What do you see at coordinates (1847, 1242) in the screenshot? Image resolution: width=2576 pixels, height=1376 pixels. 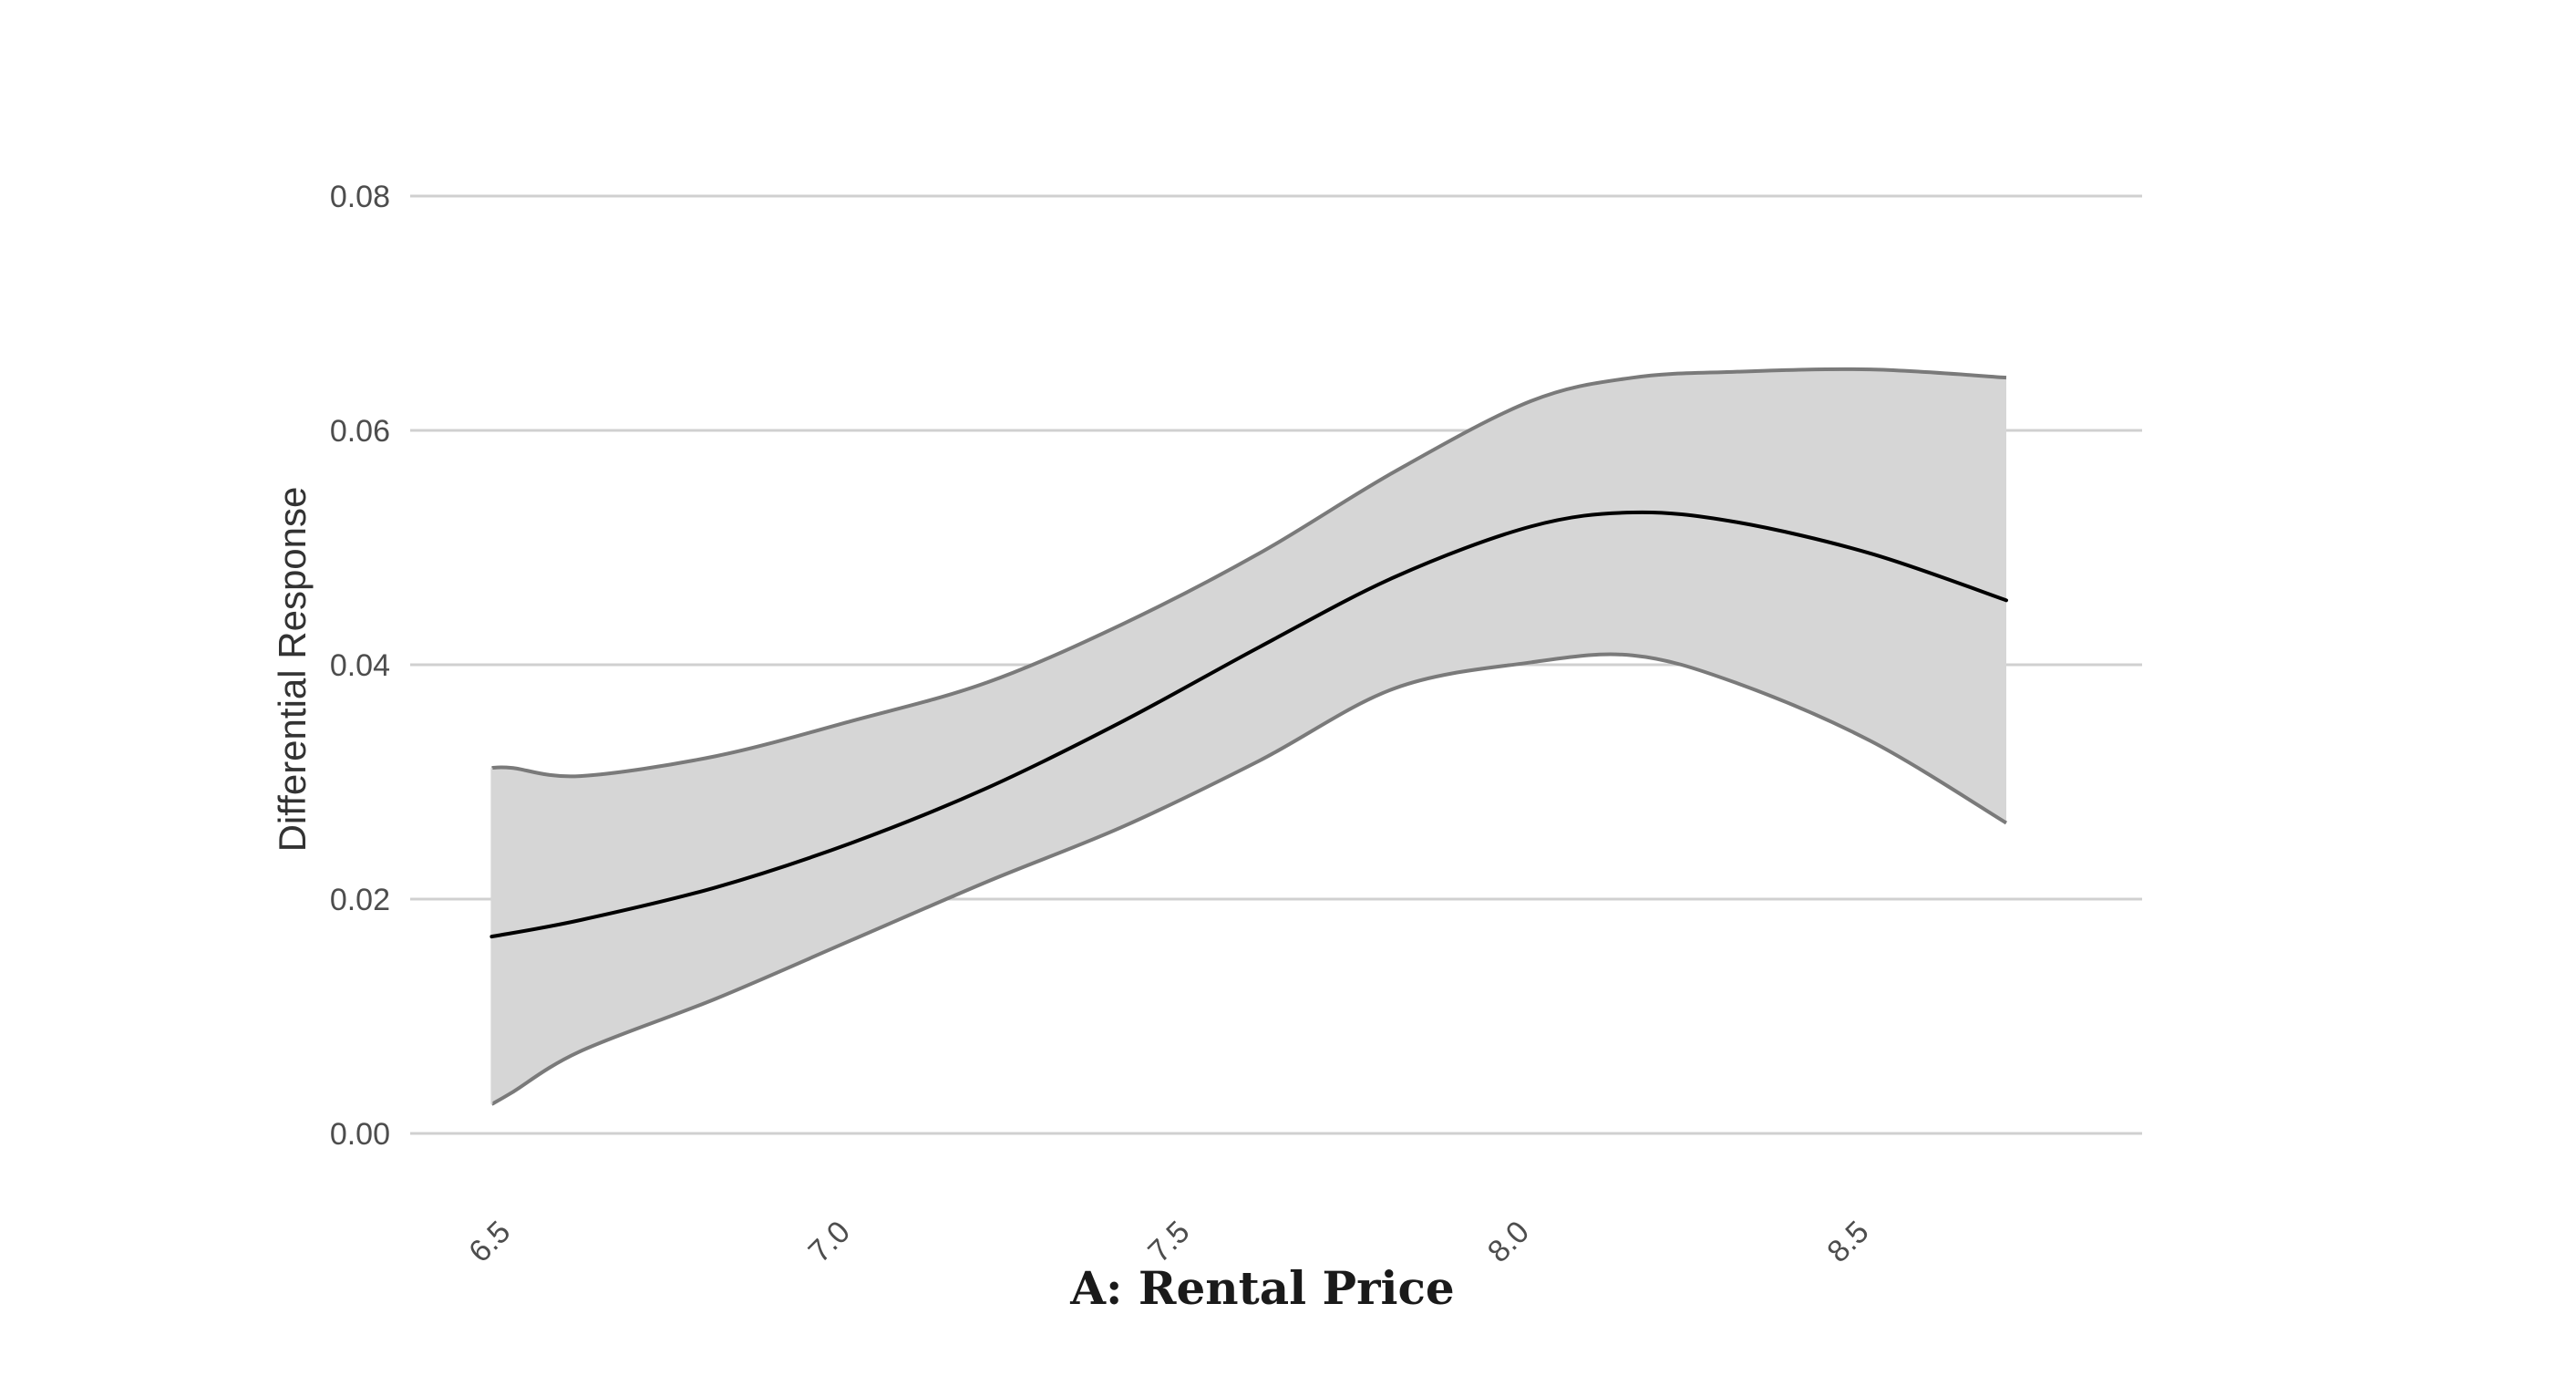 I see `x-tick-label: 8.5` at bounding box center [1847, 1242].